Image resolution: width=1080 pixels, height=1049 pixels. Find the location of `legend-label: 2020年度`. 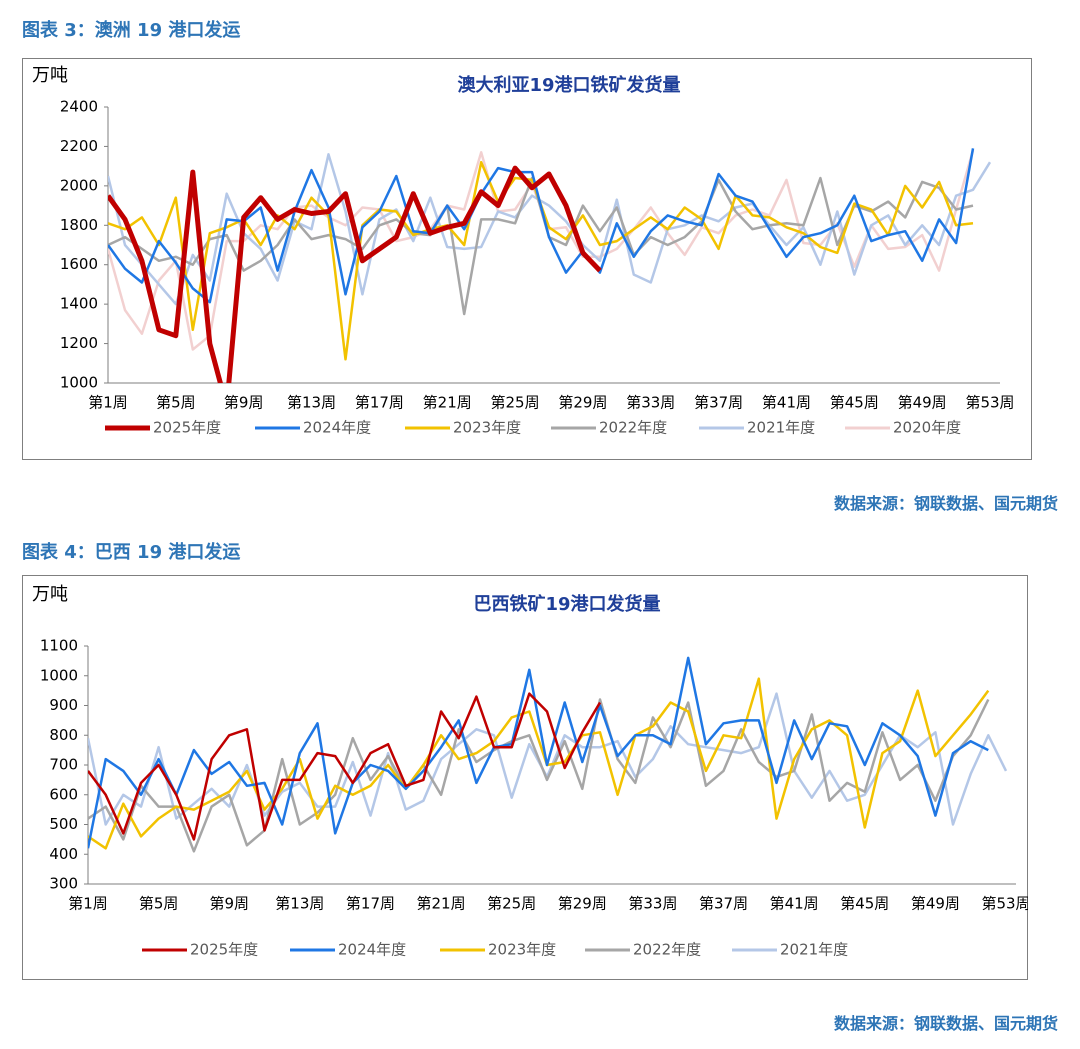

legend-label: 2020年度 is located at coordinates (927, 428).